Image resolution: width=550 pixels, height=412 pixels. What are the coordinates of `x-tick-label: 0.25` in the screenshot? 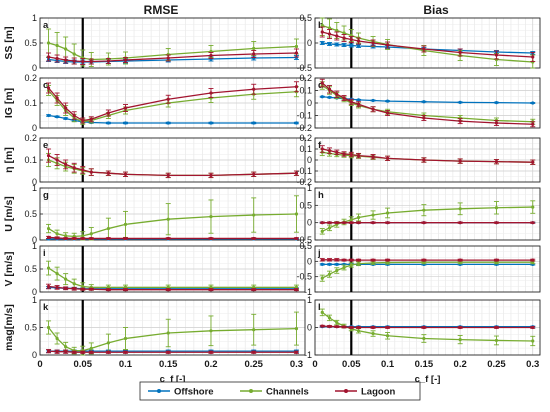 It's located at (253, 364).